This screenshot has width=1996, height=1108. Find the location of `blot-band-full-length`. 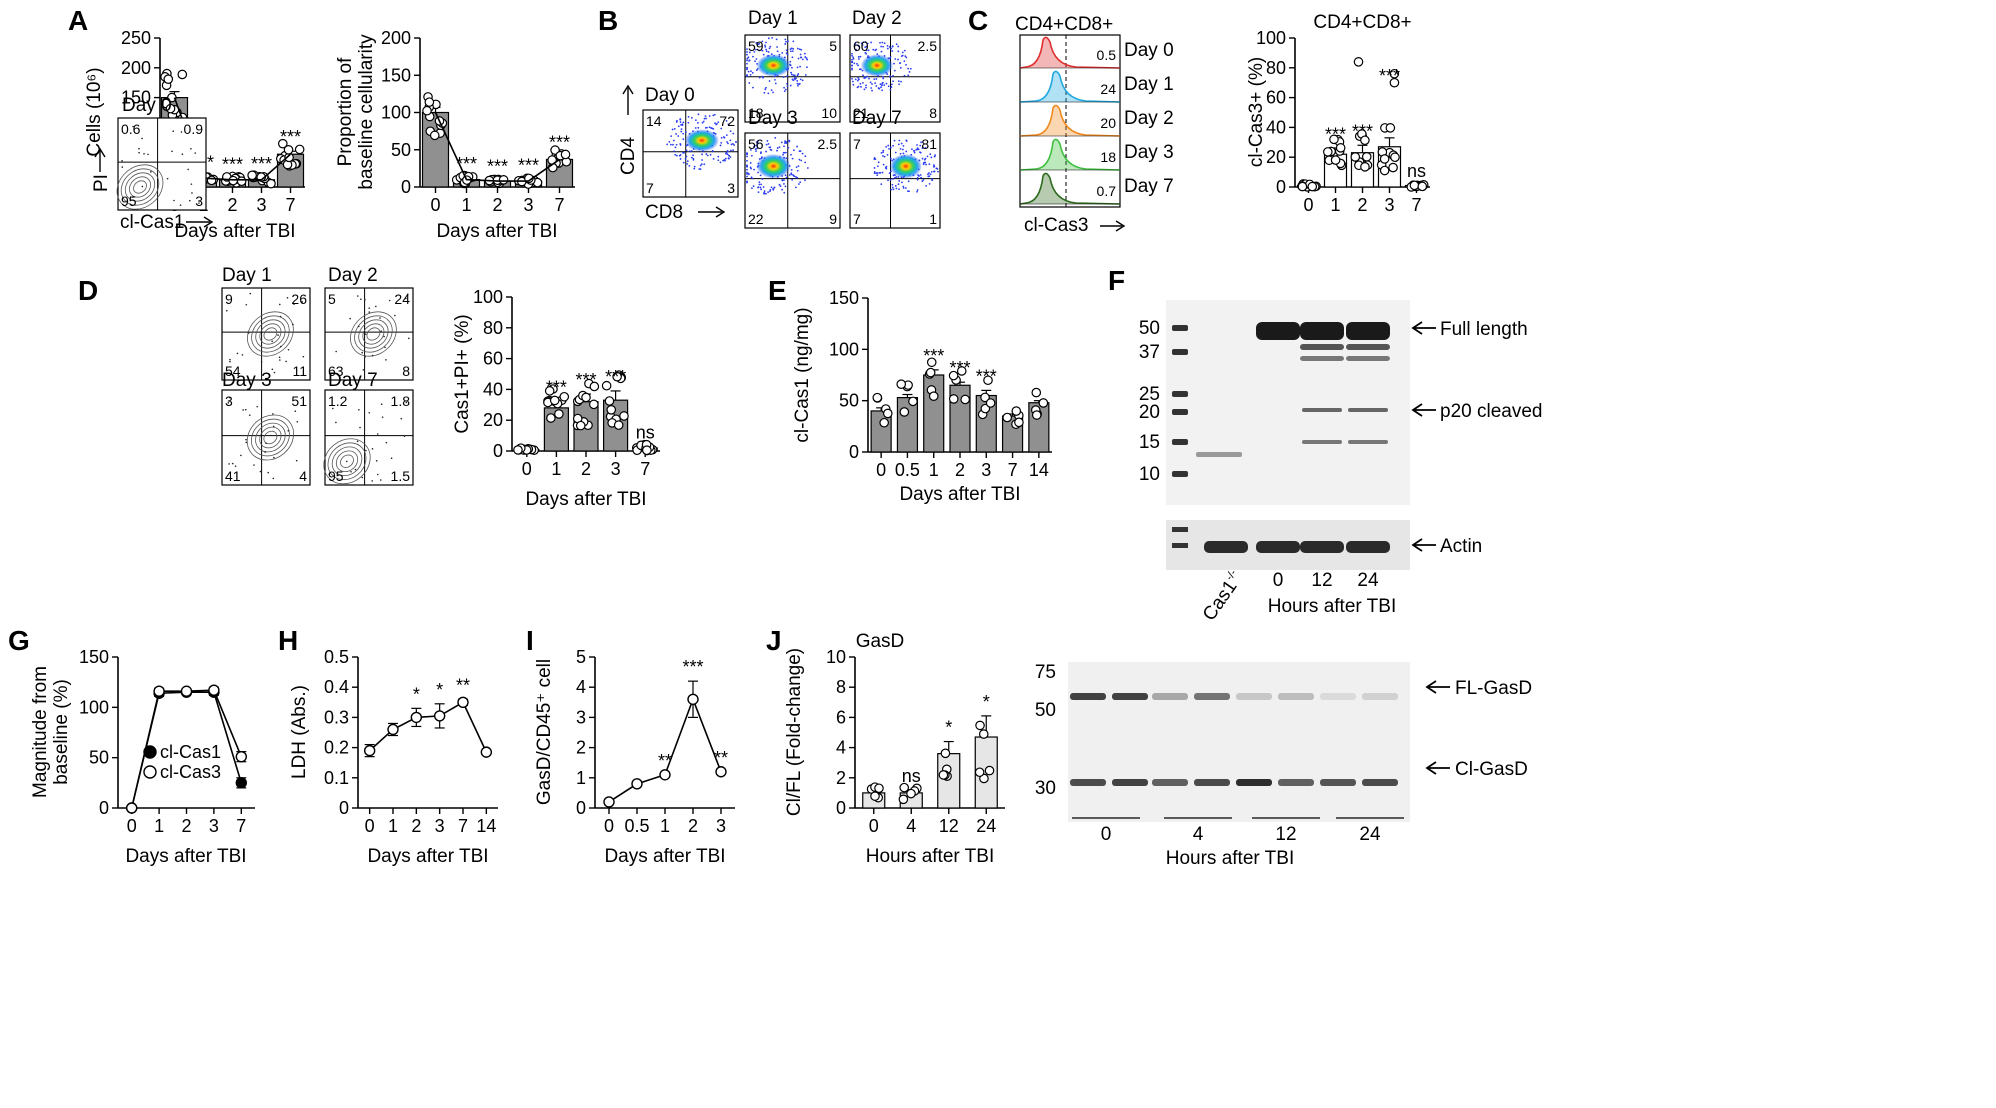

blot-band-full-length is located at coordinates (1322, 331).